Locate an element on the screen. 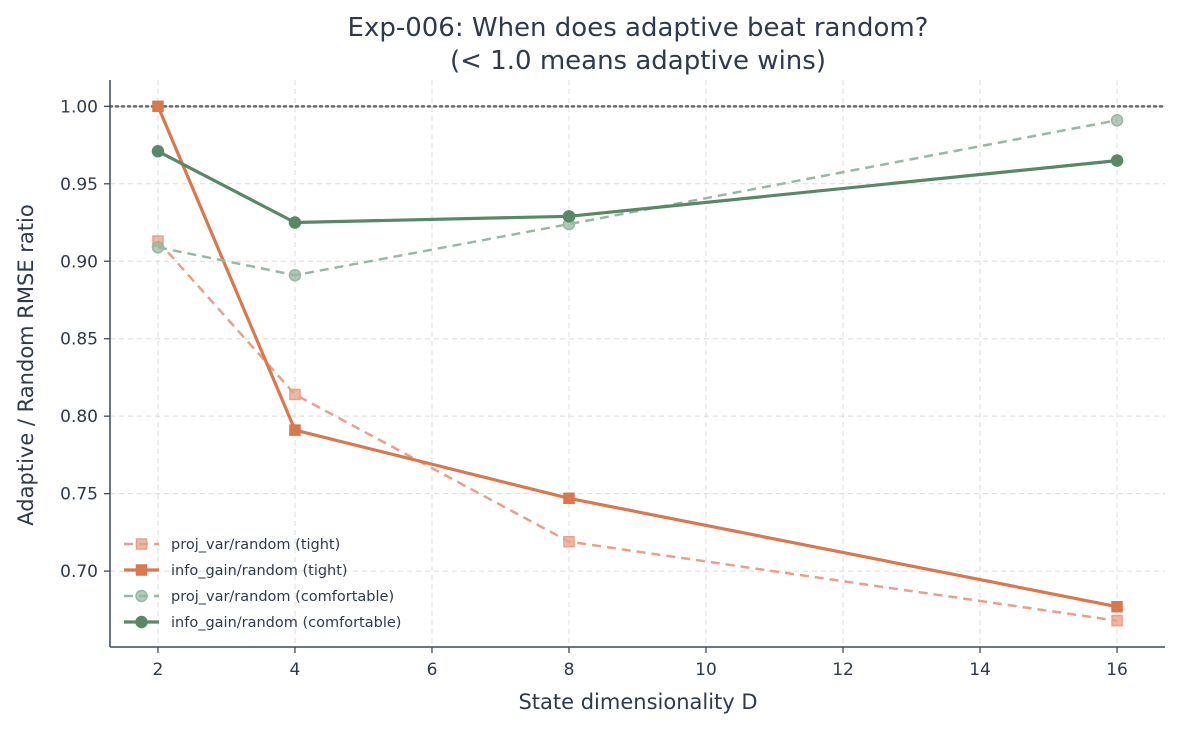 The width and height of the screenshot is (1180, 730). legend-label: info_gain/random (comfortable) is located at coordinates (286, 623).